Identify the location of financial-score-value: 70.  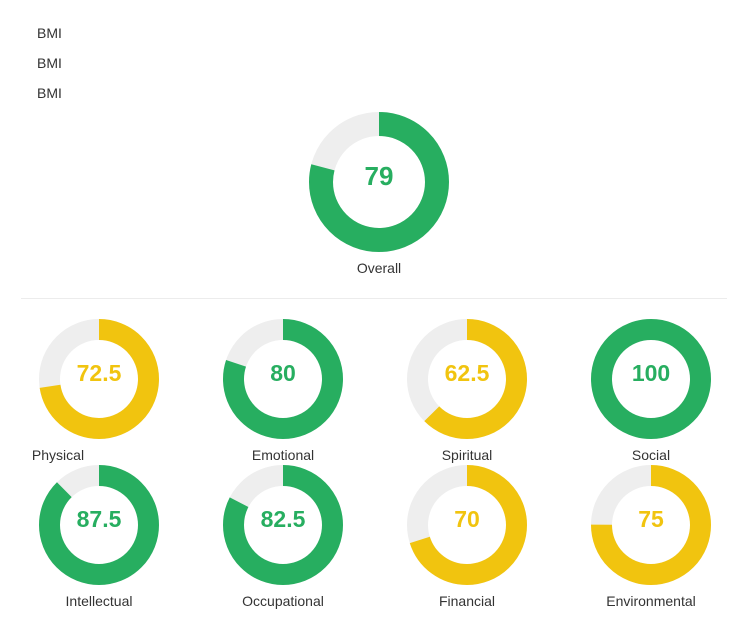
(467, 519).